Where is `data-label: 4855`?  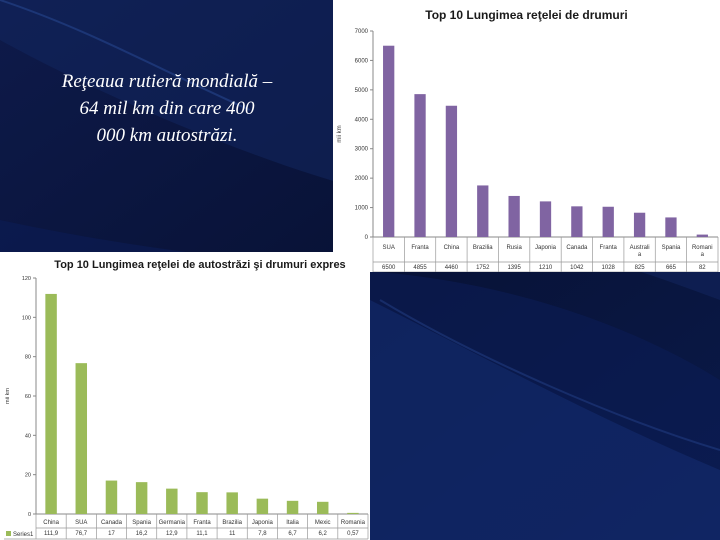
data-label: 4855 is located at coordinates (420, 268).